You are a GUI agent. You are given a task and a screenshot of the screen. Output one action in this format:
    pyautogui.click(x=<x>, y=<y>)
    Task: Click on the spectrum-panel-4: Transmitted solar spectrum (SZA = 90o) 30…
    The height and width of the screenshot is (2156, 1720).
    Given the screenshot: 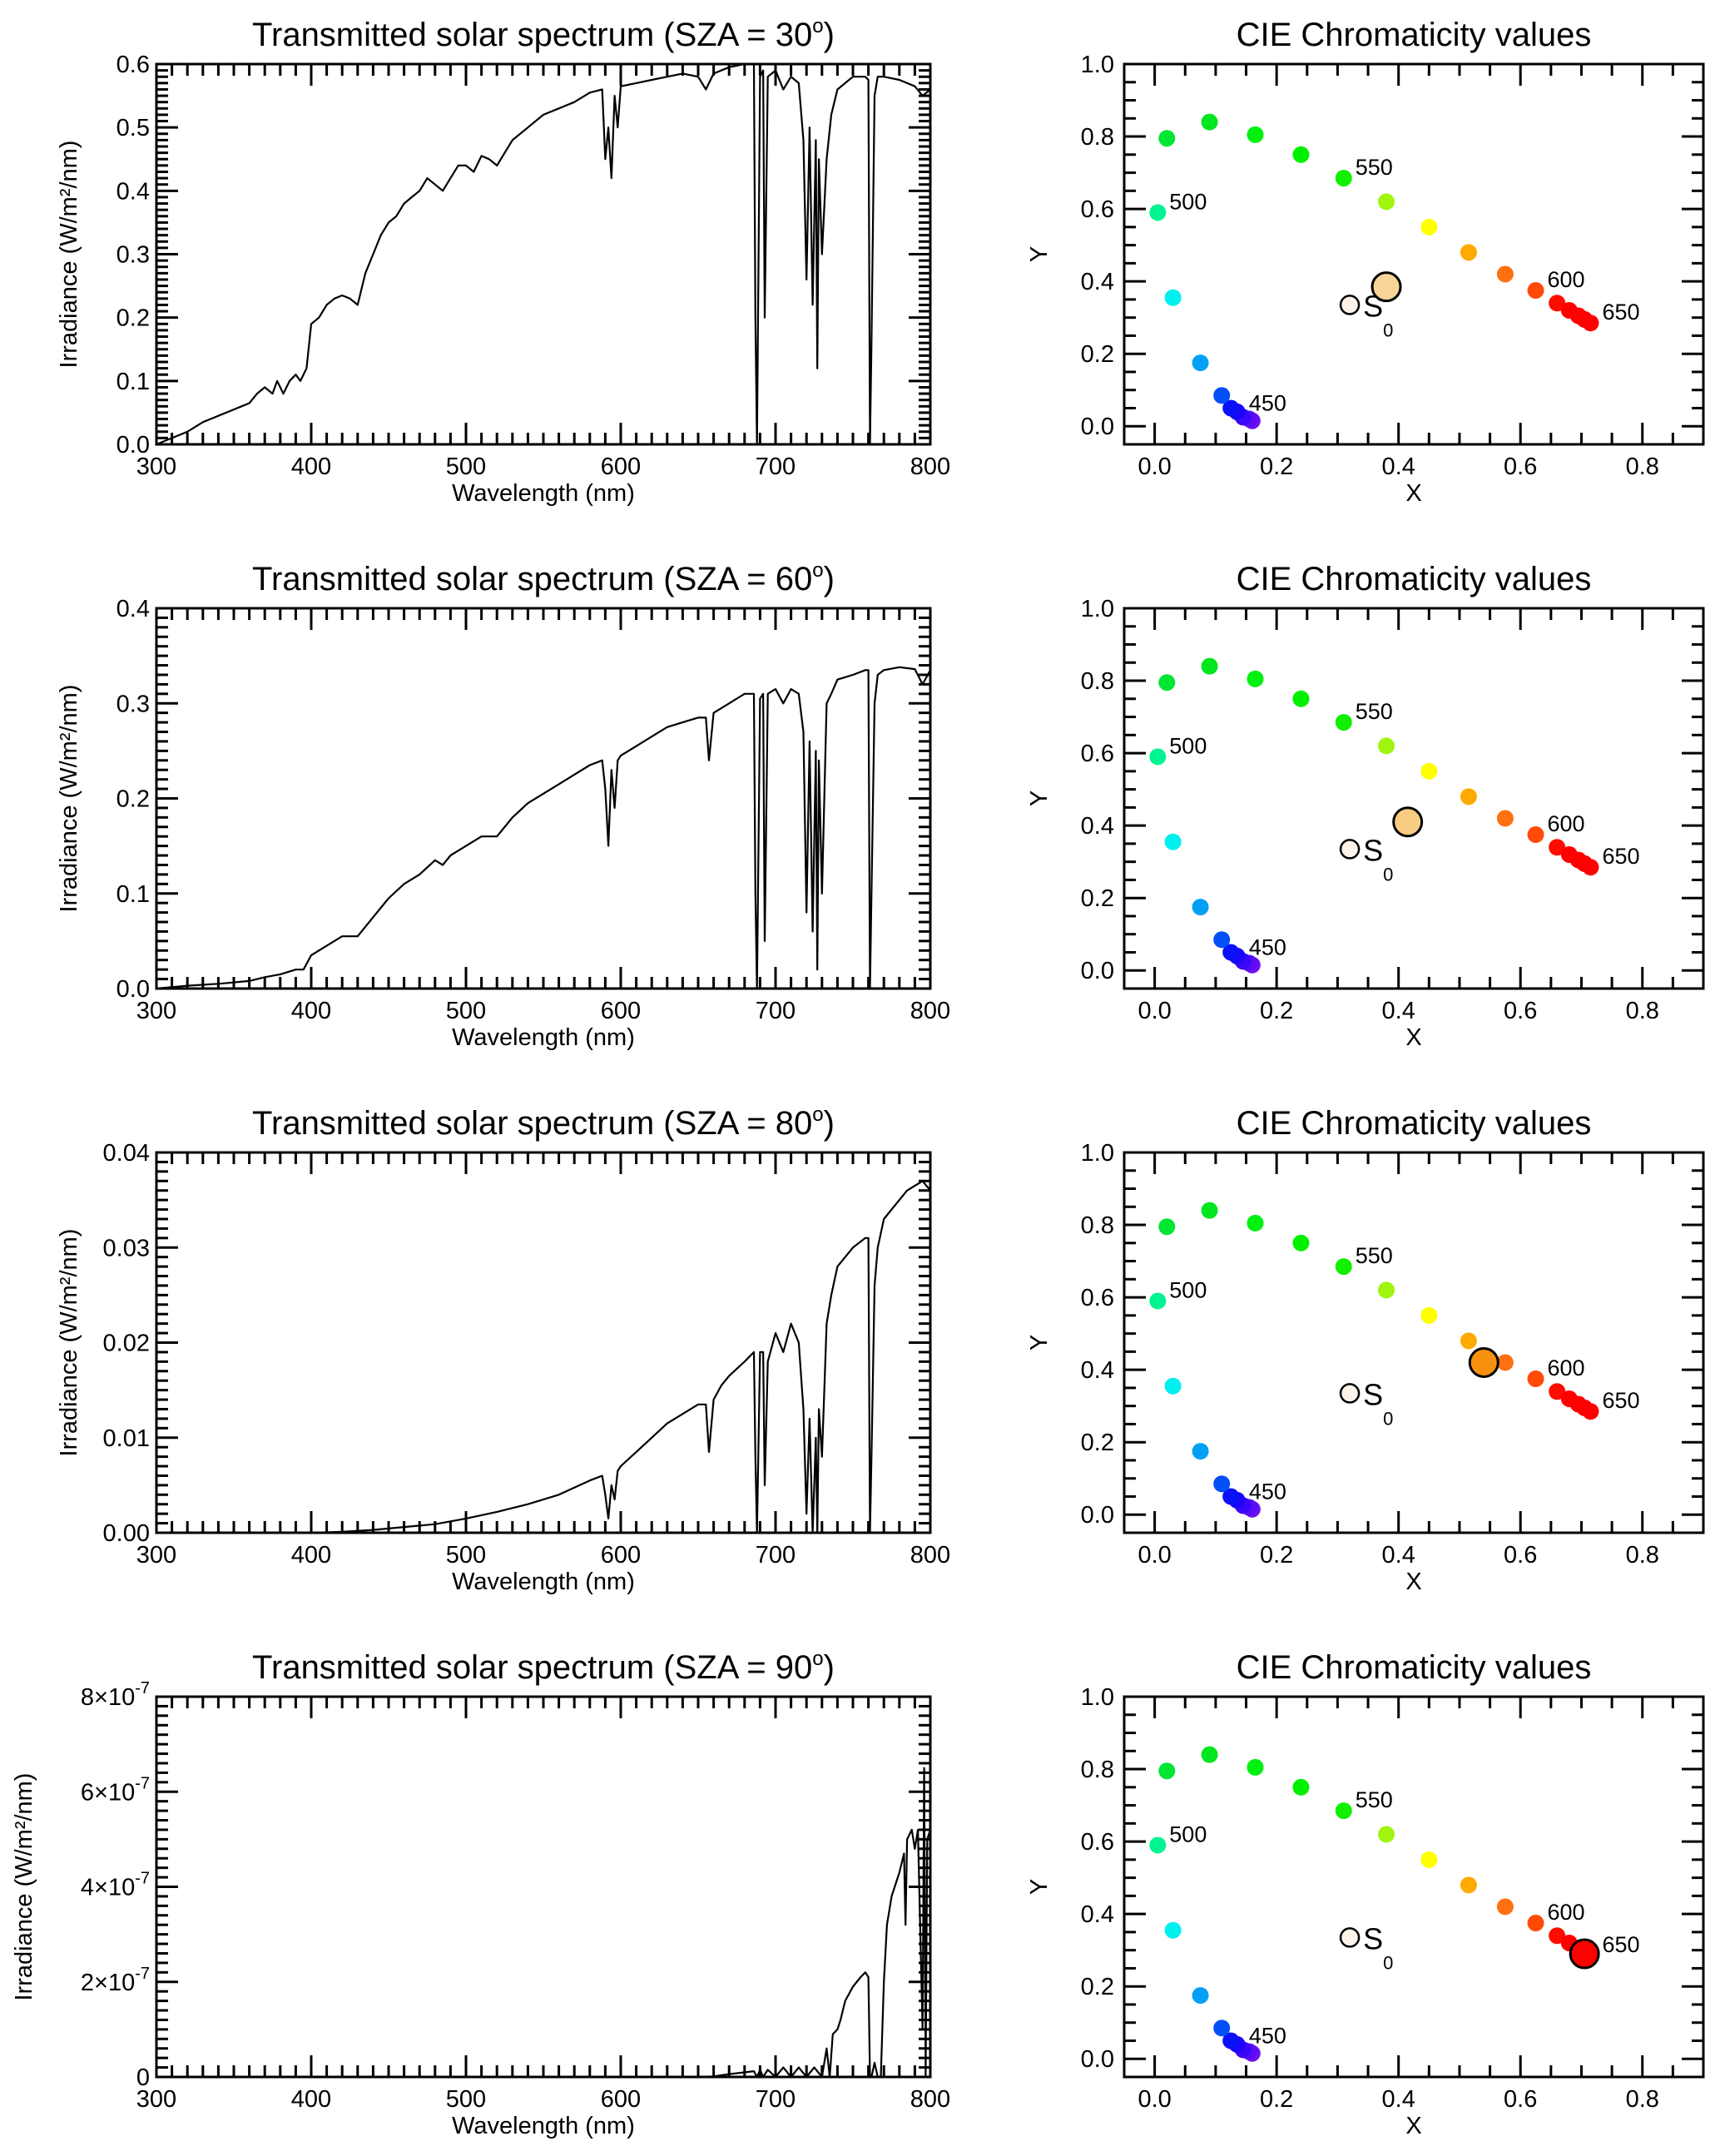 What is the action you would take?
    pyautogui.click(x=480, y=1894)
    